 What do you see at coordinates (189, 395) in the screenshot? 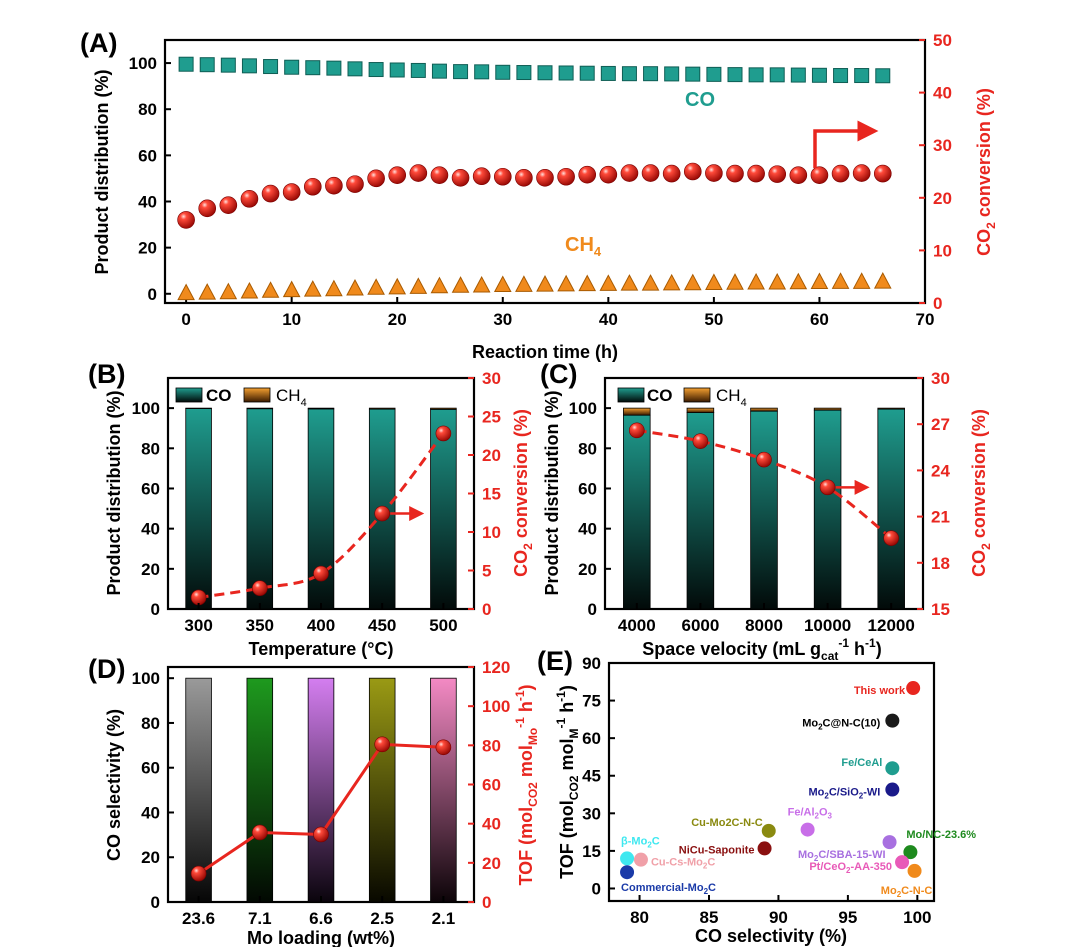
I see `panel-b-legend-co-swatch` at bounding box center [189, 395].